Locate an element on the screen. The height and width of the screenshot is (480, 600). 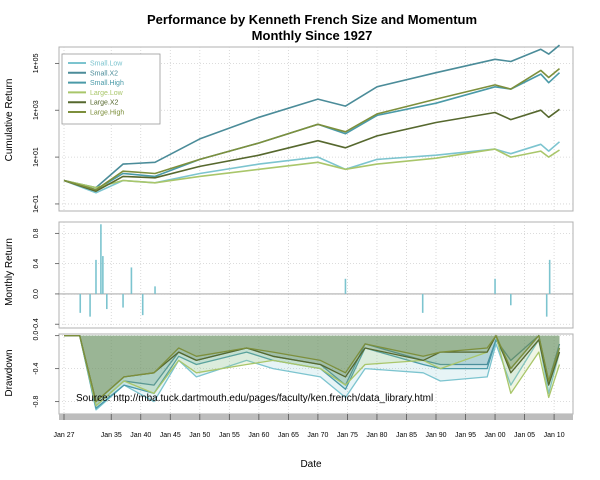
series-line-Large.X2 is located at coordinates (311, 150).